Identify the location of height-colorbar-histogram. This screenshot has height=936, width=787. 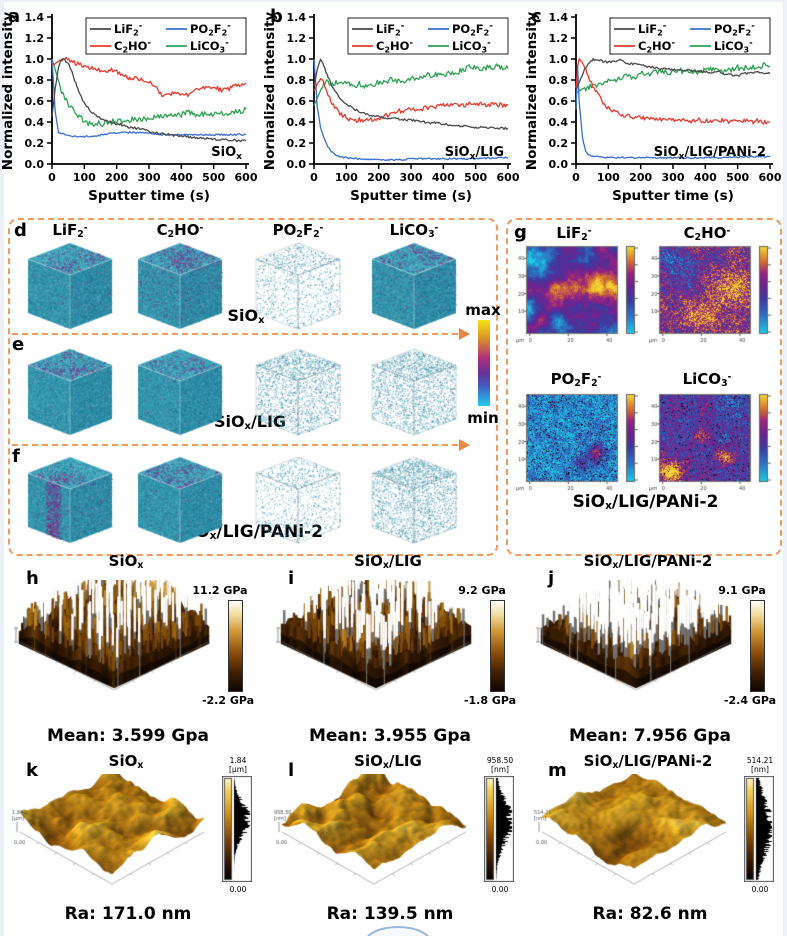
(759, 829).